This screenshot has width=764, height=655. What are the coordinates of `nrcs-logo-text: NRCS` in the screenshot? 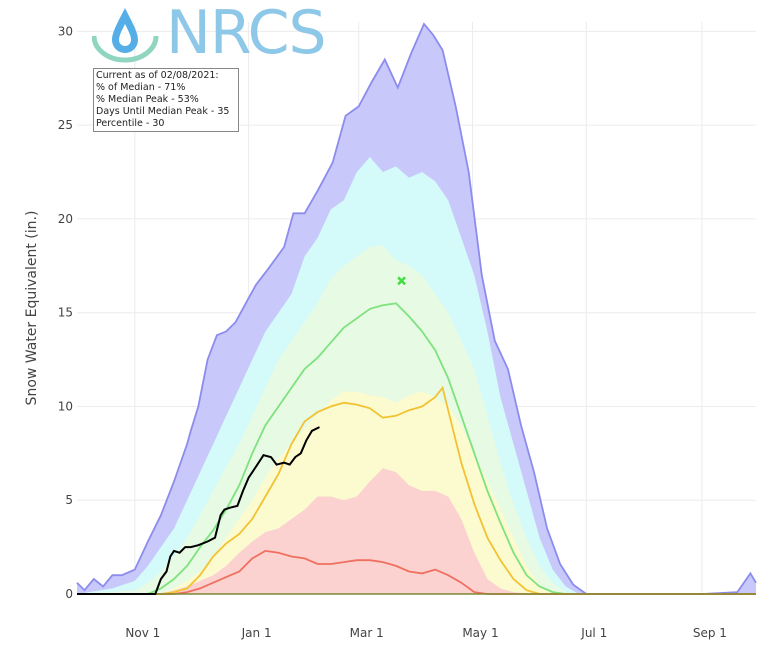 It's located at (246, 34).